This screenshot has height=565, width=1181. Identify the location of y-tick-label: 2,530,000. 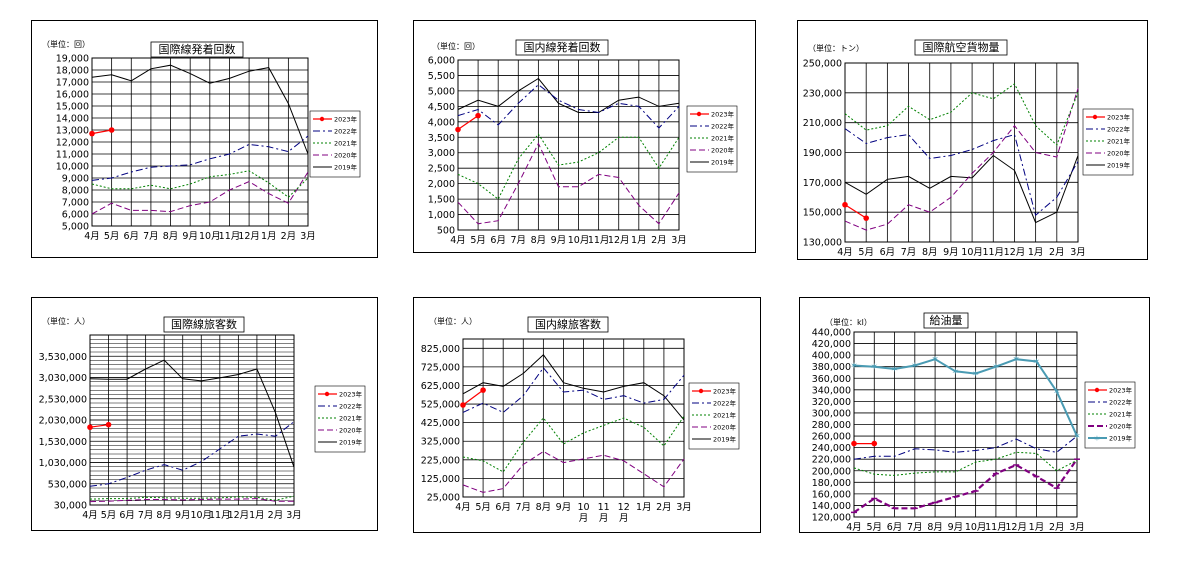
(63, 399).